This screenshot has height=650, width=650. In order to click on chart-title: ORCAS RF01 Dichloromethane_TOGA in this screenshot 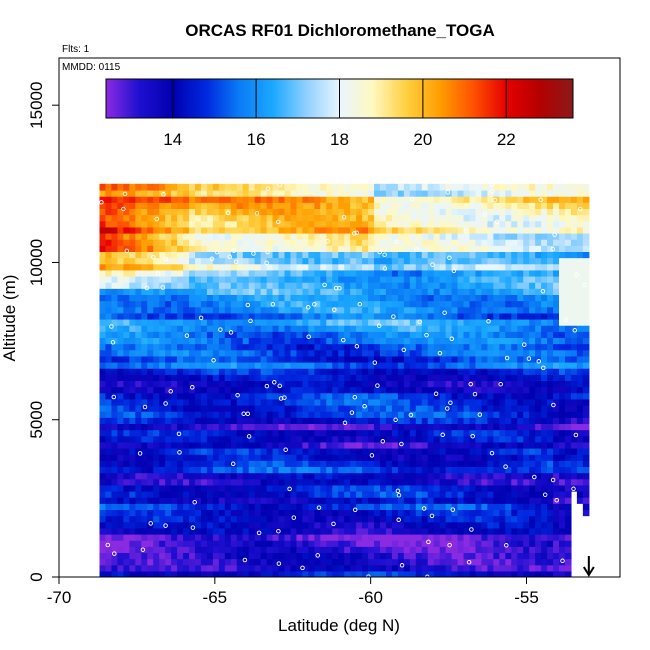, I will do `click(340, 30)`.